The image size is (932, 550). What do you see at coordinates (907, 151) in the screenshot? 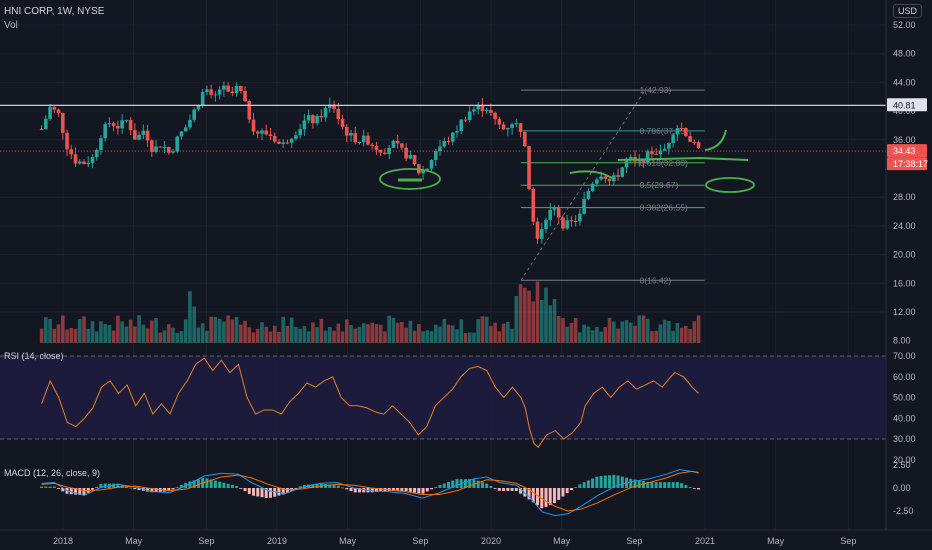
I see `current-price-label-bg` at bounding box center [907, 151].